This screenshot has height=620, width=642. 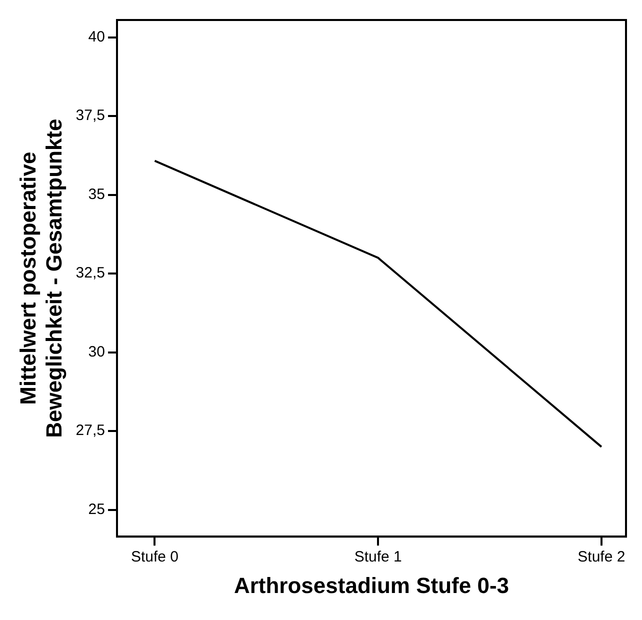 I want to click on x-tick-label: Stufe 2, so click(x=602, y=557).